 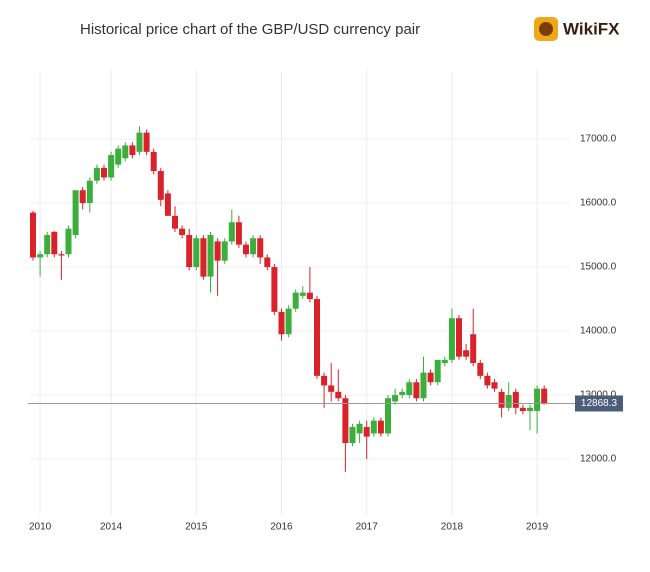 What do you see at coordinates (281, 527) in the screenshot?
I see `x-tick-label: 2016` at bounding box center [281, 527].